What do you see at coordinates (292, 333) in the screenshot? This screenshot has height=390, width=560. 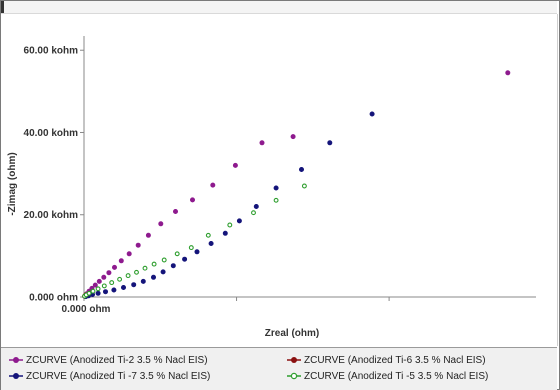 I see `x-axis-label: Zreal (ohm)` at bounding box center [292, 333].